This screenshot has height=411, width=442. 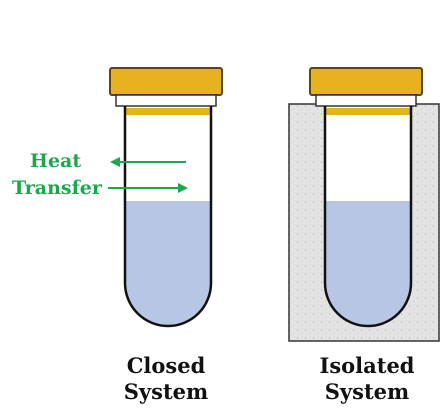 I want to click on closed-label-line1: Closed, so click(x=166, y=365).